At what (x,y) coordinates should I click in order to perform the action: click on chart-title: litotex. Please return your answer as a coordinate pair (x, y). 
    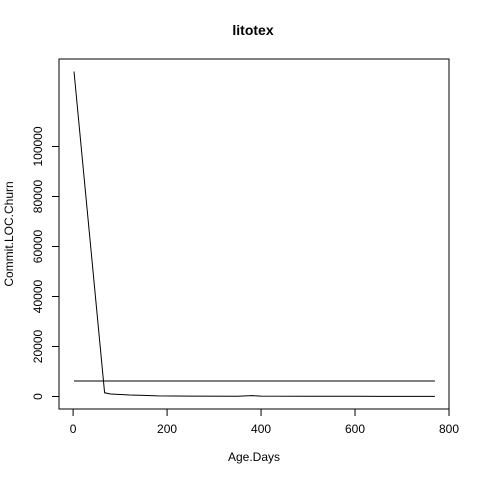
    Looking at the image, I should click on (252, 30).